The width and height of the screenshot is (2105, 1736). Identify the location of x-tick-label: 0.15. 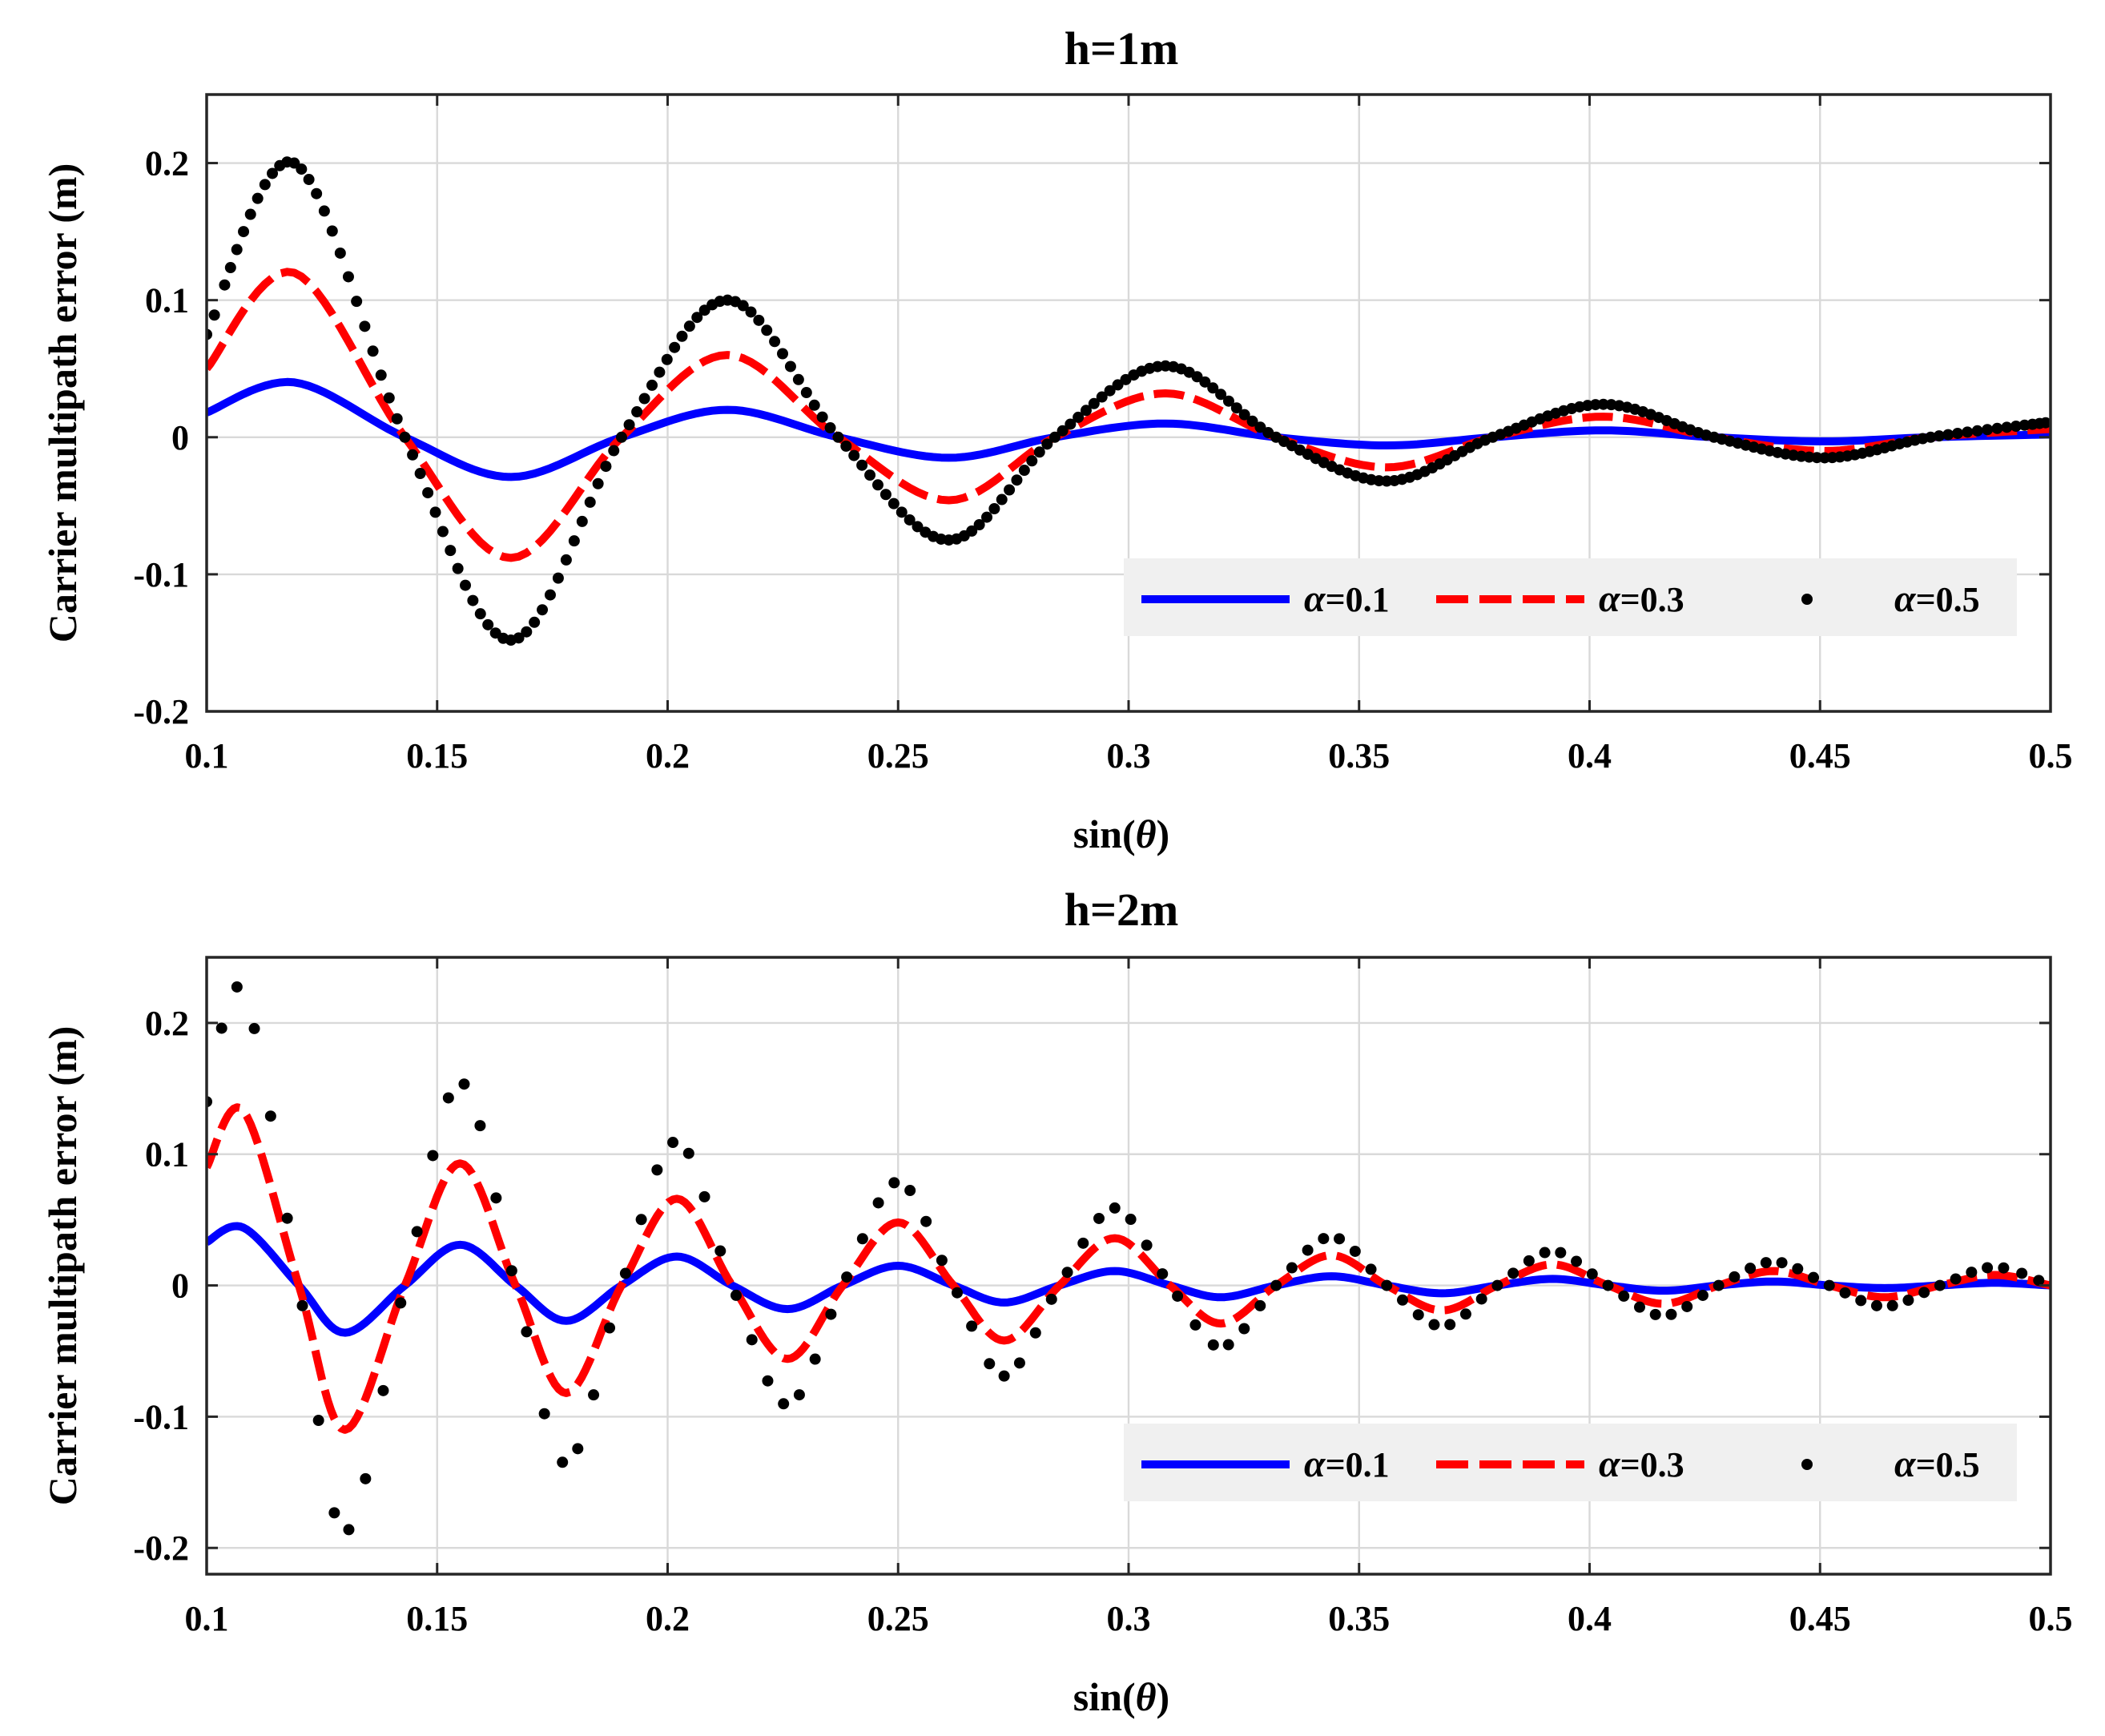
(437, 1618).